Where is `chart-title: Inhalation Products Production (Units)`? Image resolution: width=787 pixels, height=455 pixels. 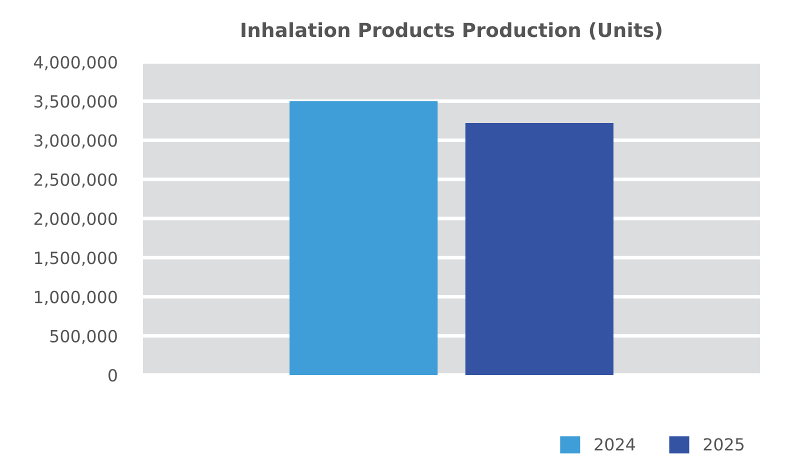 chart-title: Inhalation Products Production (Units) is located at coordinates (452, 31).